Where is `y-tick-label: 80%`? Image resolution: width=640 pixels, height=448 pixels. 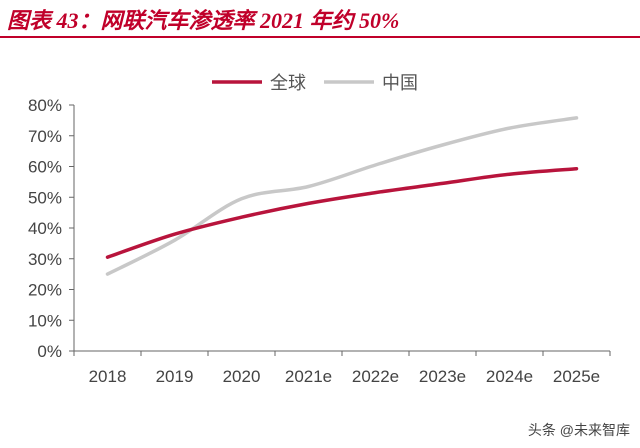 y-tick-label: 80% is located at coordinates (45, 105).